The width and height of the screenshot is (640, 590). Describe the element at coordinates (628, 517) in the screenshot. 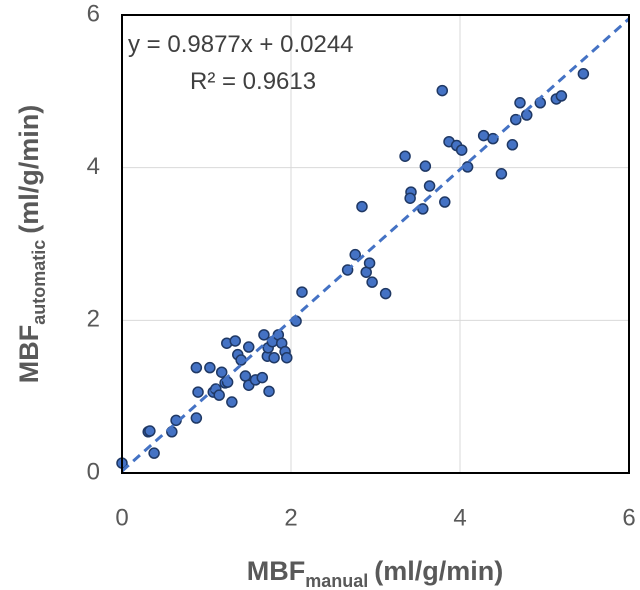

I see `x-tick-label: 6` at that location.